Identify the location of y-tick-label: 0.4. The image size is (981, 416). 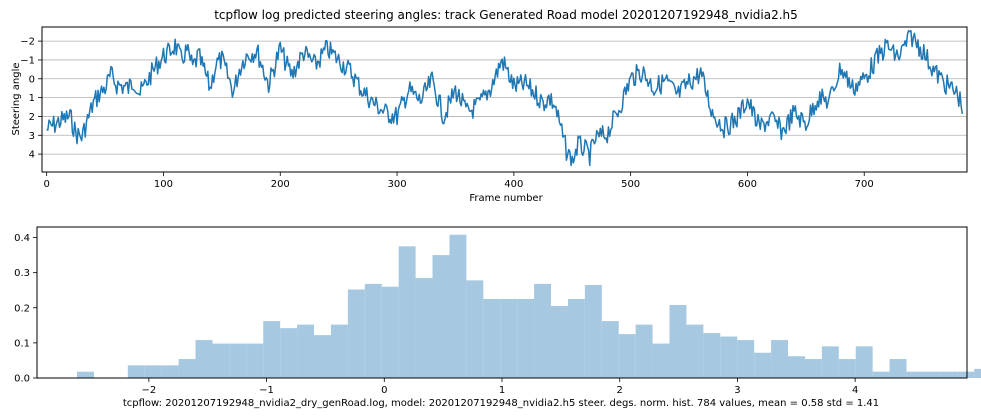
(22, 238).